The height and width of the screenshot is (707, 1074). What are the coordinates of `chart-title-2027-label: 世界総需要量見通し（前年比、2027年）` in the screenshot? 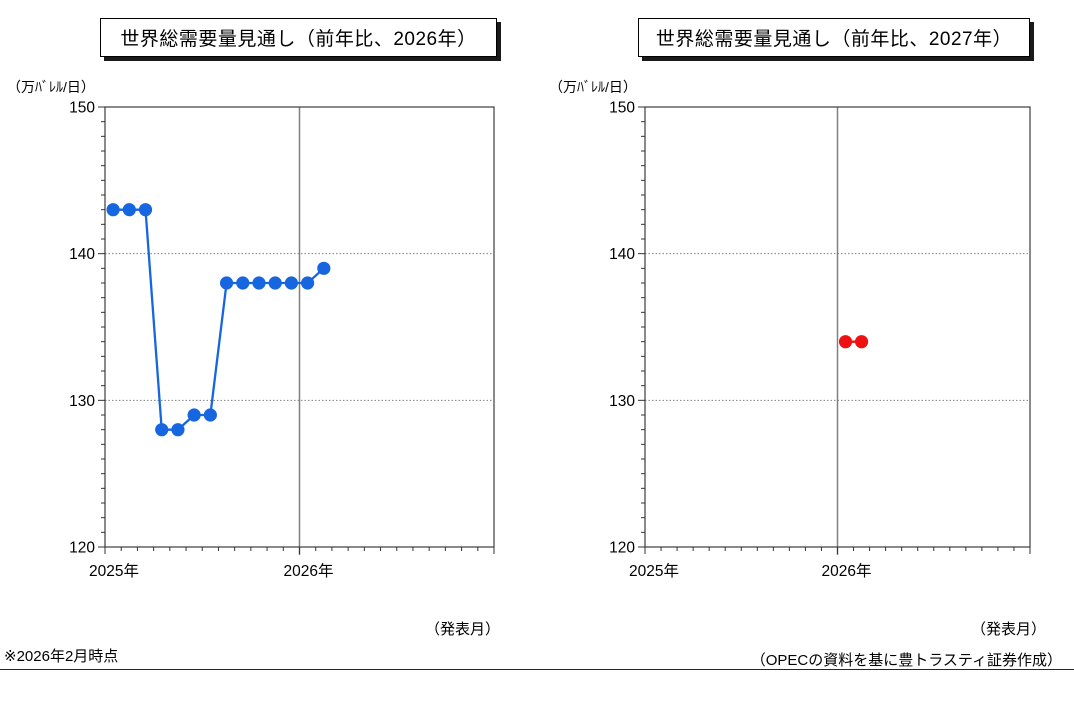 It's located at (834, 39).